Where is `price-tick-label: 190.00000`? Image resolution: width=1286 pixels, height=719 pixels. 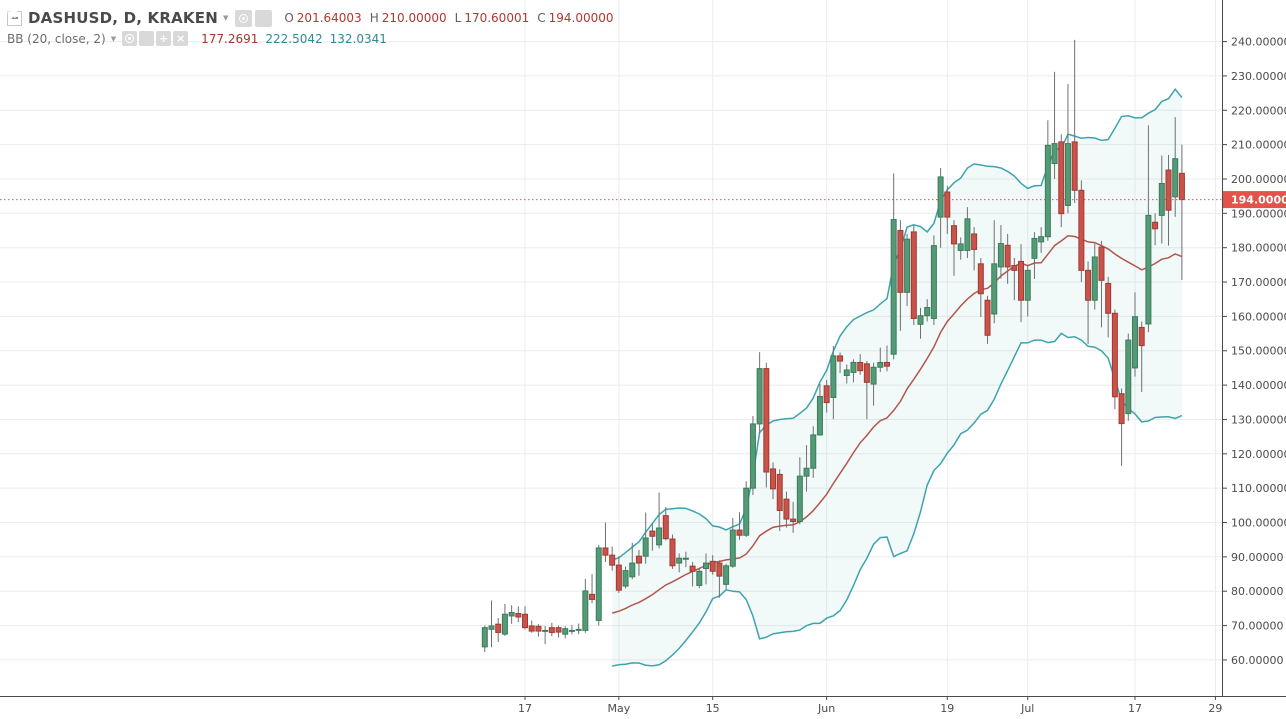 price-tick-label: 190.00000 is located at coordinates (1258, 213).